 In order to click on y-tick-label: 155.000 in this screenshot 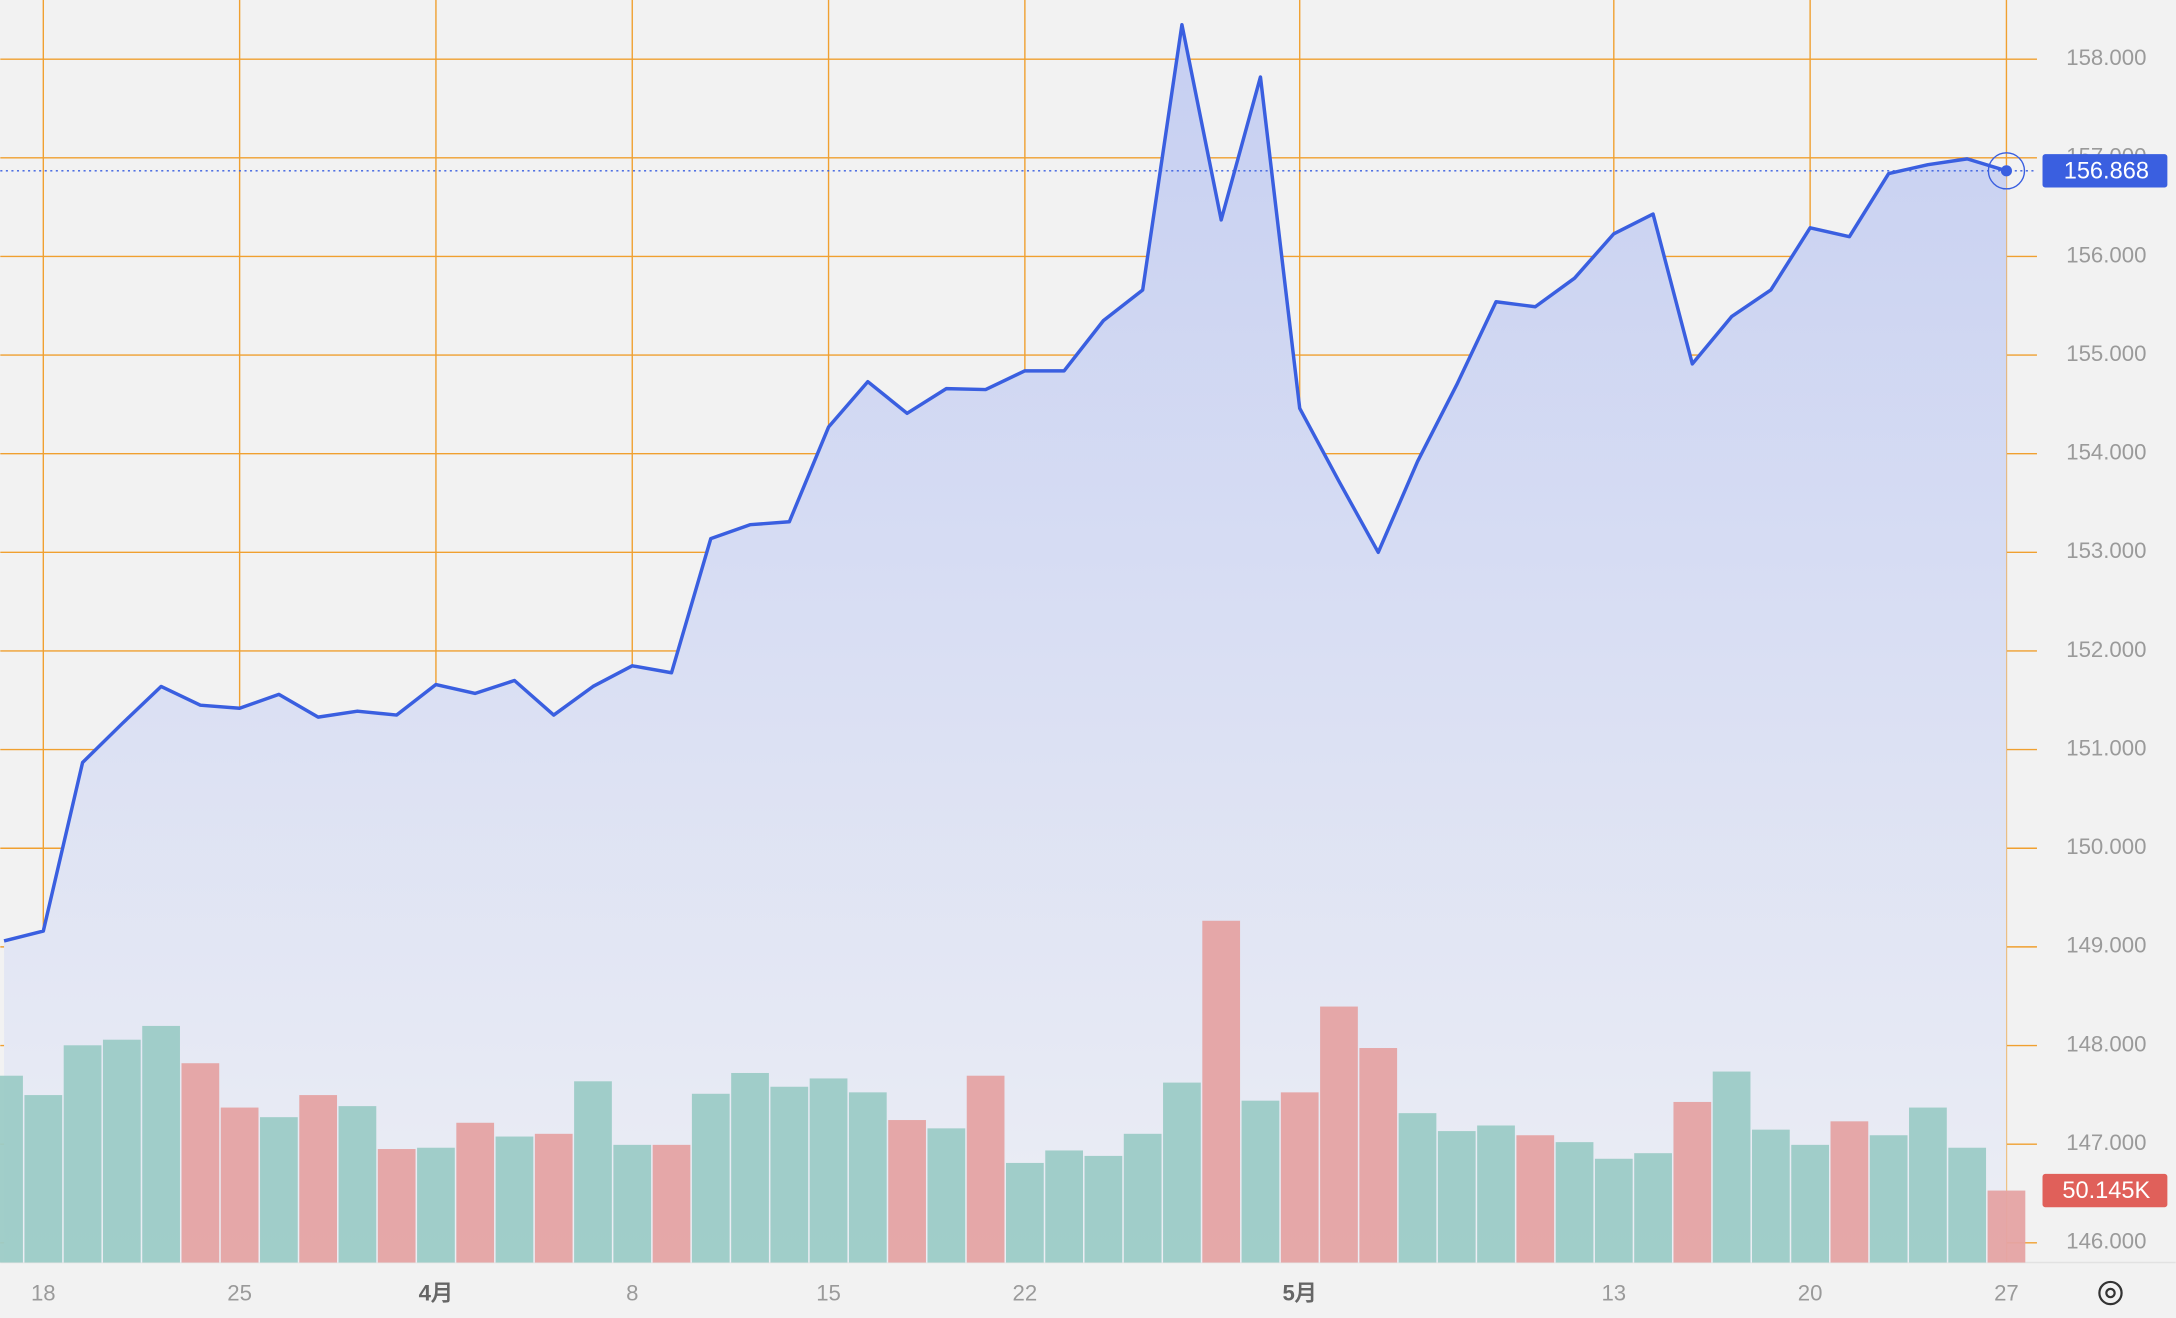, I will do `click(2106, 353)`.